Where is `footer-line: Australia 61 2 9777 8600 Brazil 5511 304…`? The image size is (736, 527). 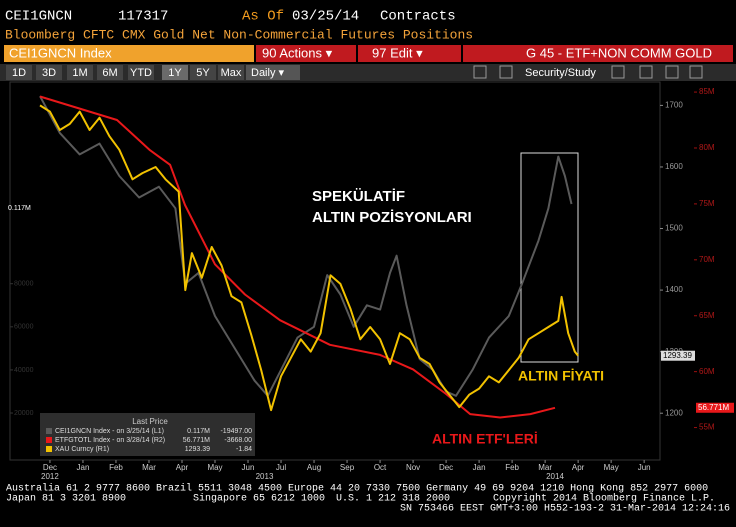
footer-line: Australia 61 2 9777 8600 Brazil 5511 304… is located at coordinates (357, 489).